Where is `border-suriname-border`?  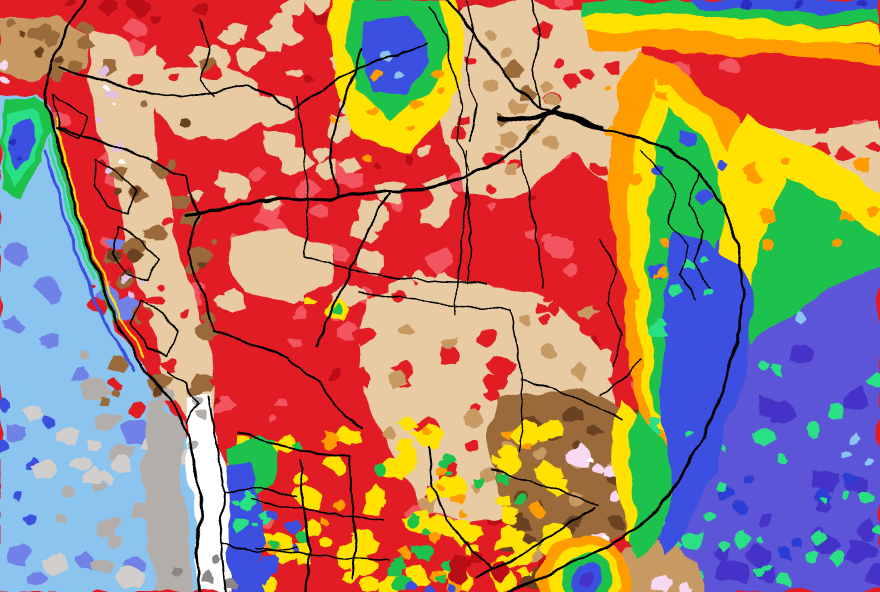
border-suriname-border is located at coordinates (537, 54).